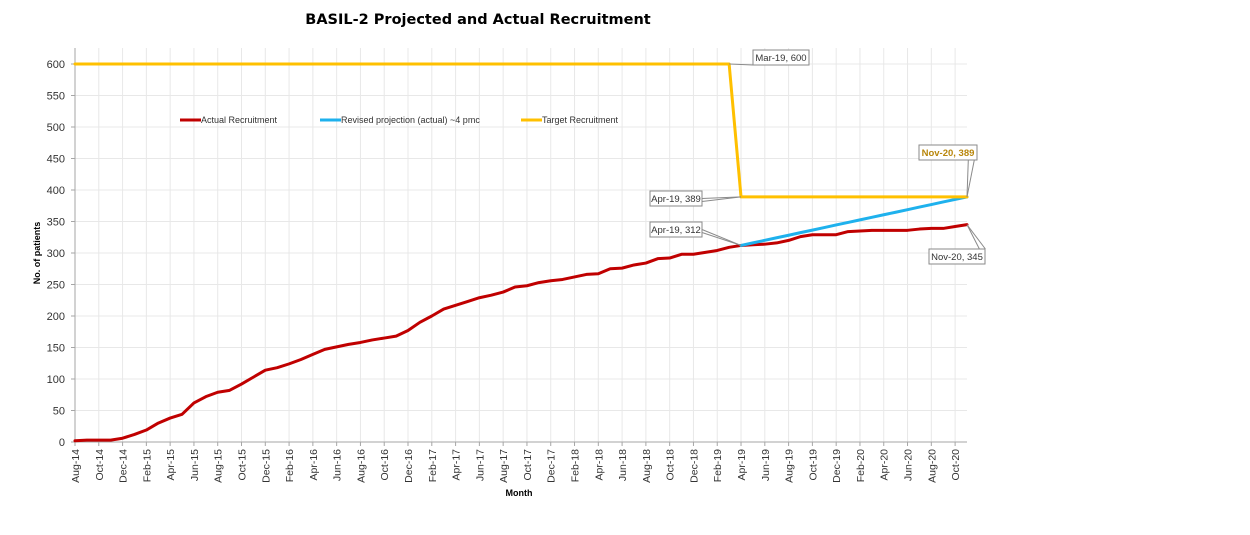 The height and width of the screenshot is (535, 1250). Describe the element at coordinates (576, 465) in the screenshot. I see `x-tick-label: Feb-18` at that location.